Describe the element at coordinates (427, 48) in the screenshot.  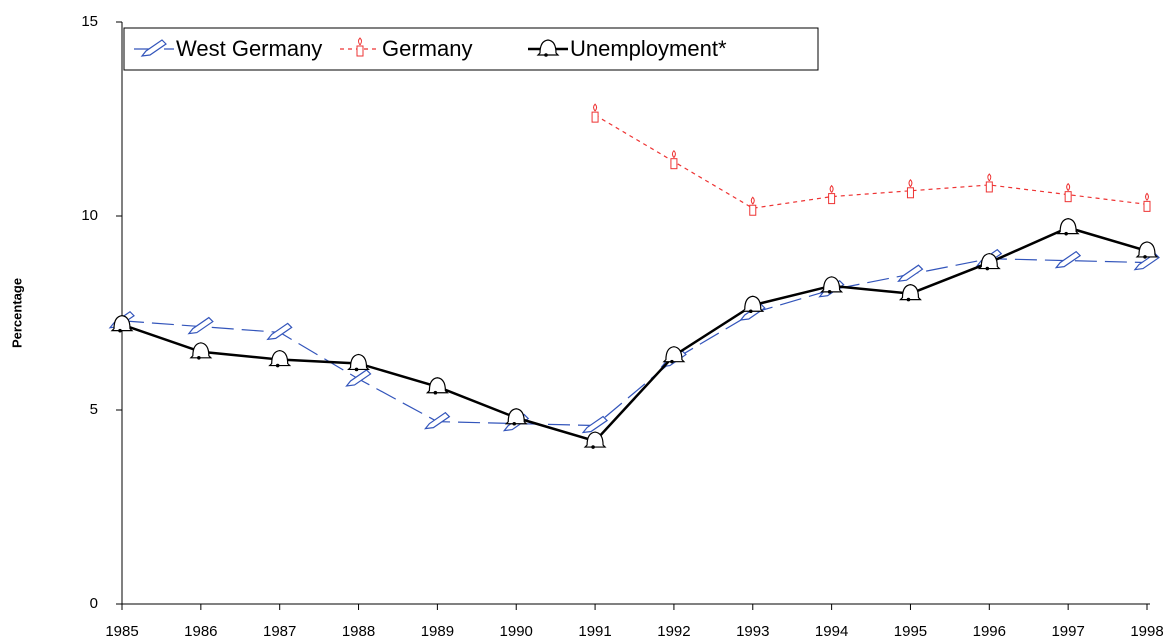
I see `legend-label: Germany` at that location.